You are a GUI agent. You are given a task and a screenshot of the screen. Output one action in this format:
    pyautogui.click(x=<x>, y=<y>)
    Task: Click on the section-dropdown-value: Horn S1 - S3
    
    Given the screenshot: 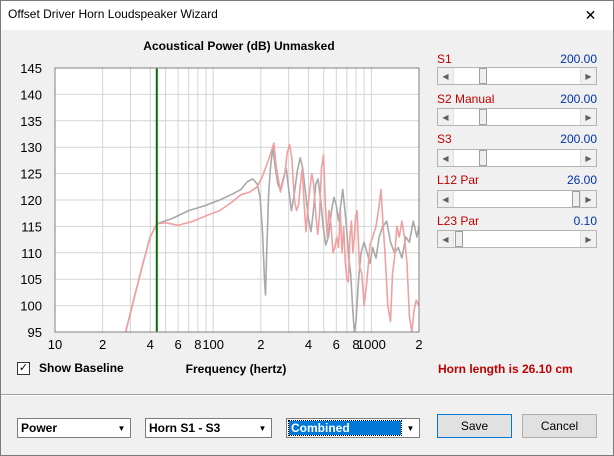 What is the action you would take?
    pyautogui.click(x=185, y=428)
    